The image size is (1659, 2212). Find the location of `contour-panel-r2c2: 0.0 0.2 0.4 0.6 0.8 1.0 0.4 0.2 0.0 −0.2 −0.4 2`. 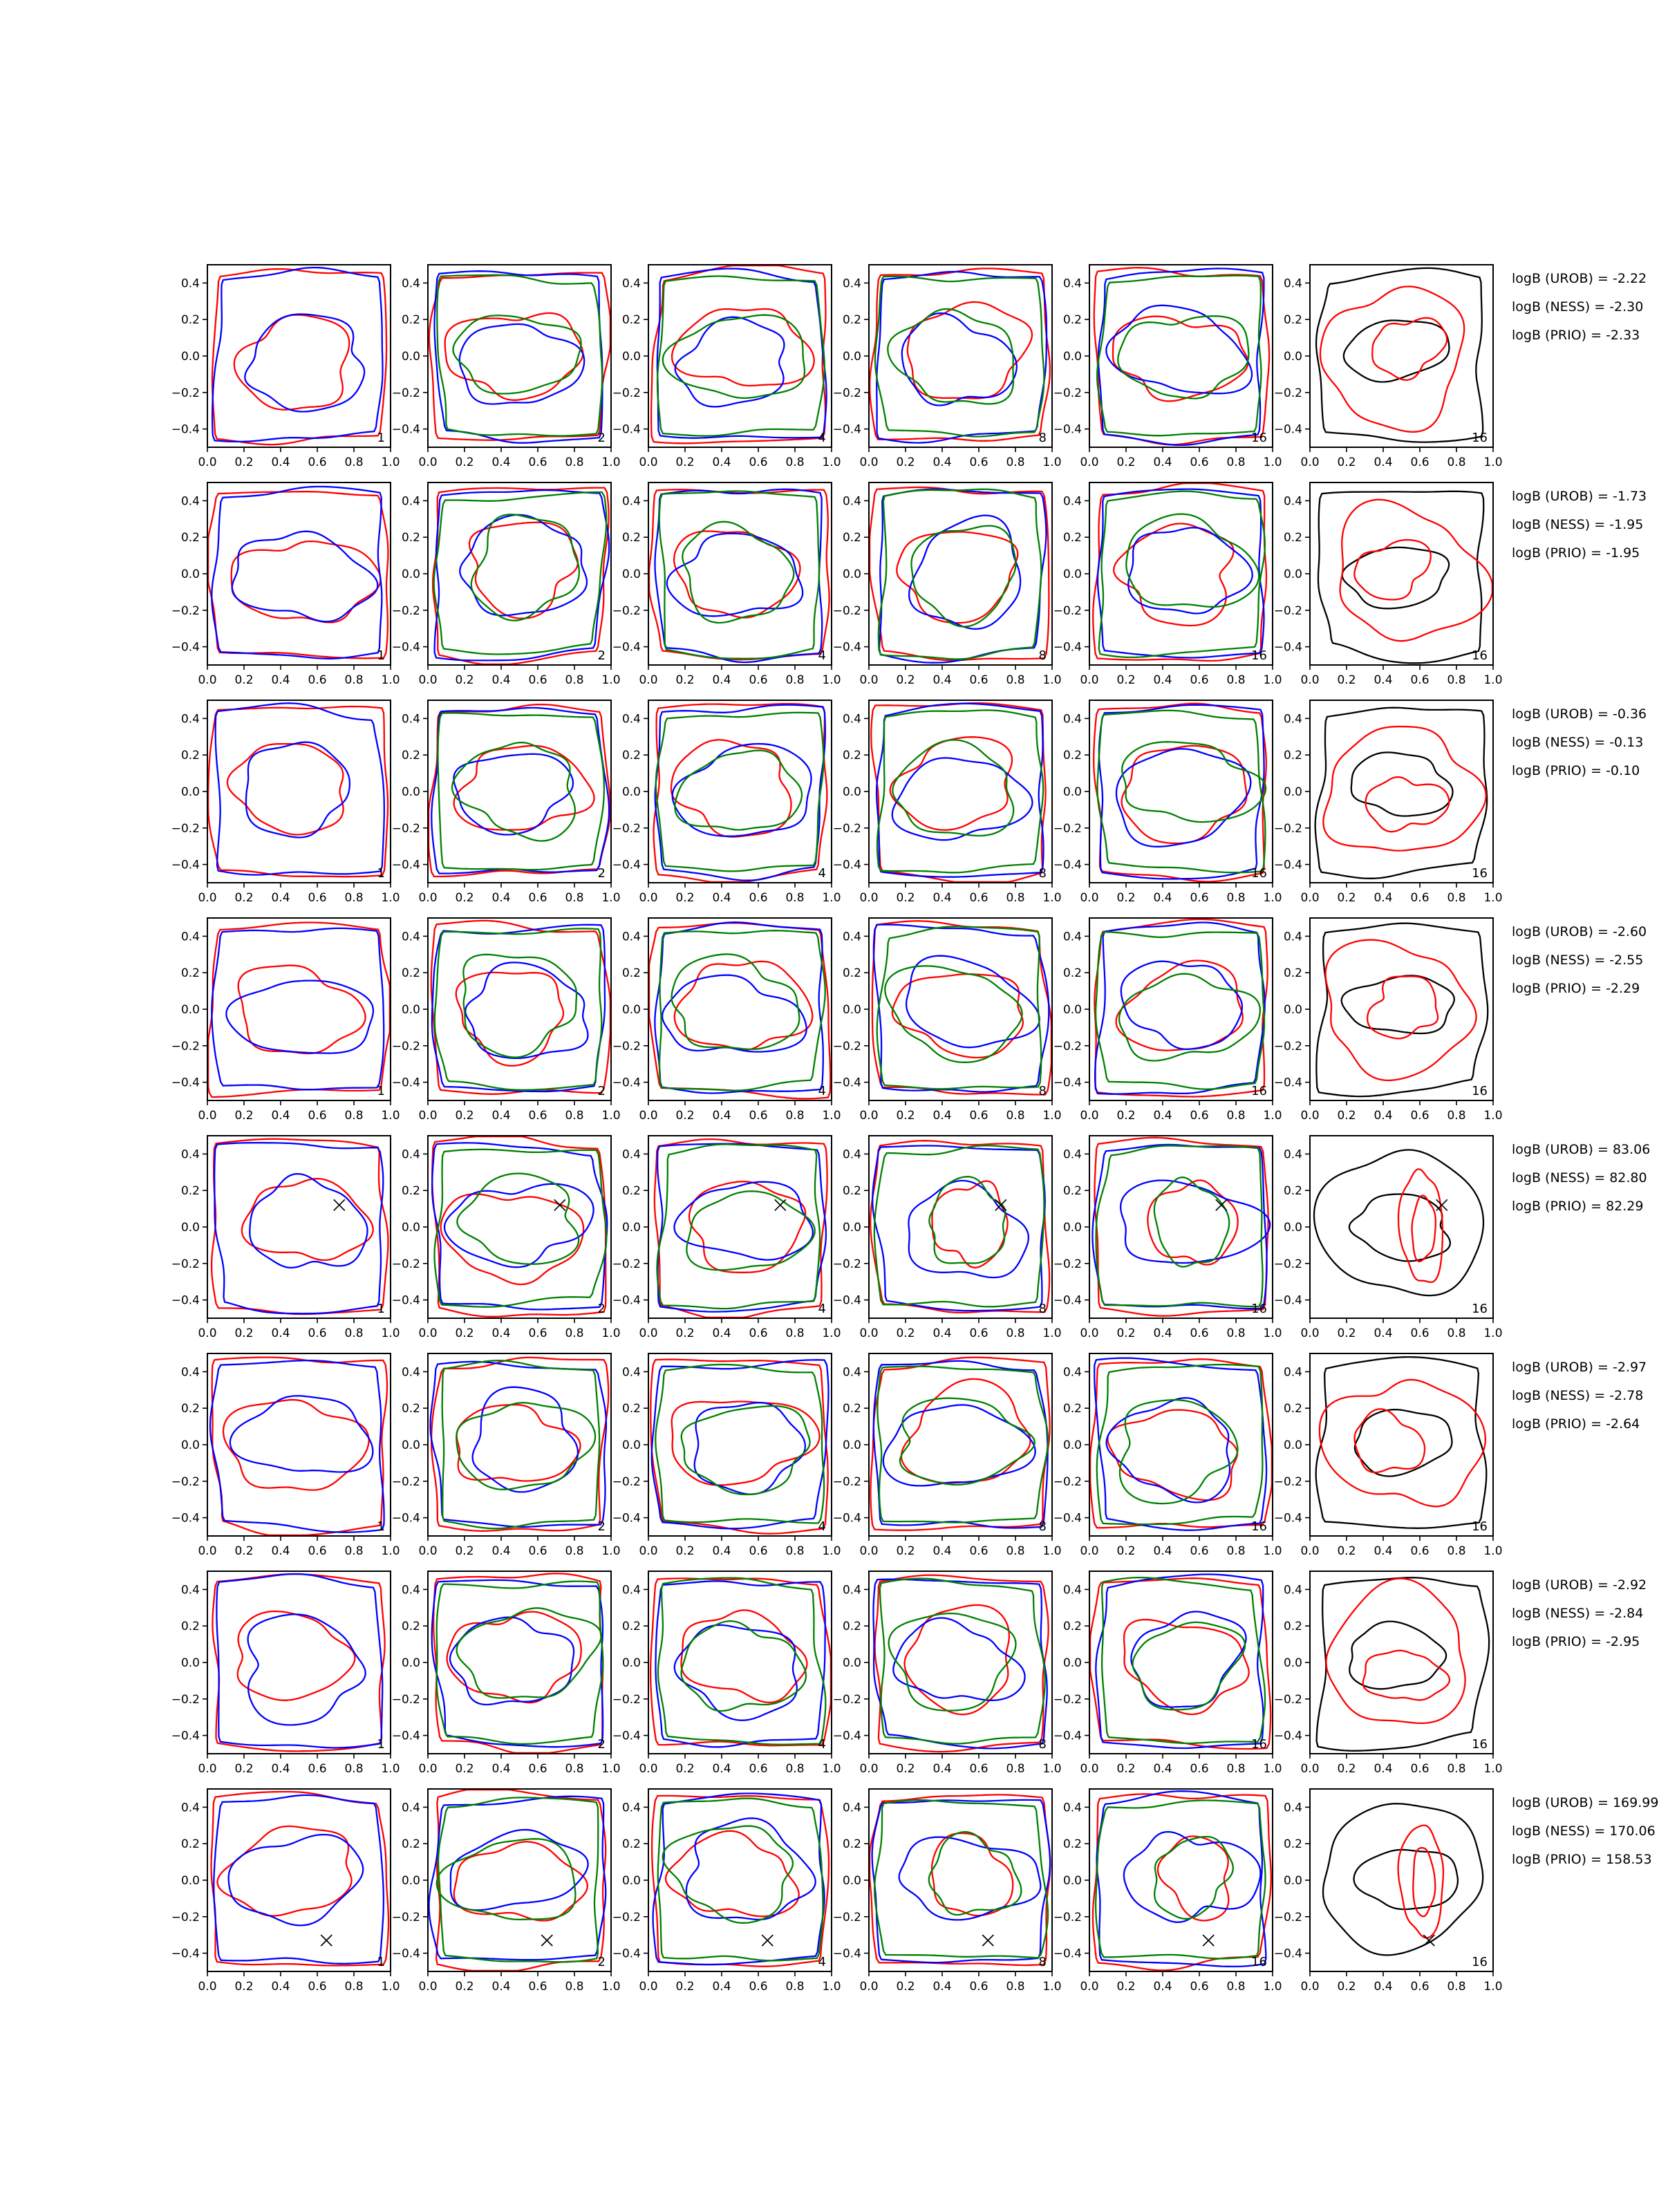

contour-panel-r2c2: 0.0 0.2 0.4 0.6 0.8 1.0 0.4 0.2 0.0 −0.2 −0.4 2 is located at coordinates (507, 584).